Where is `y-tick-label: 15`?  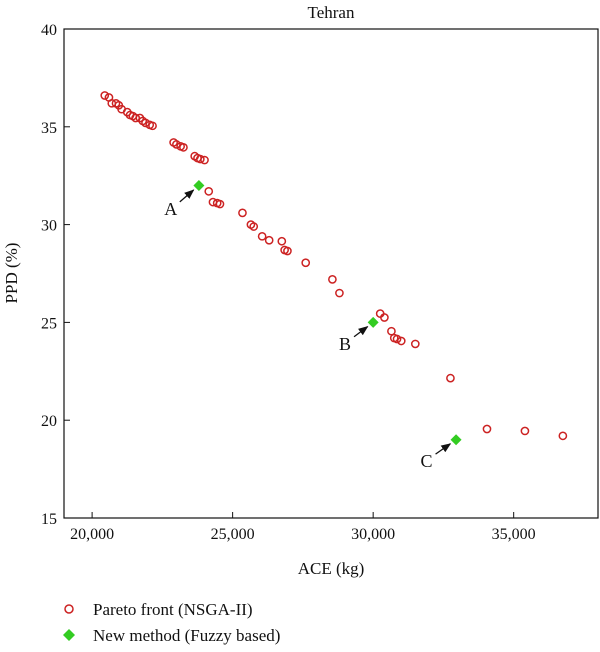 y-tick-label: 15 is located at coordinates (49, 519).